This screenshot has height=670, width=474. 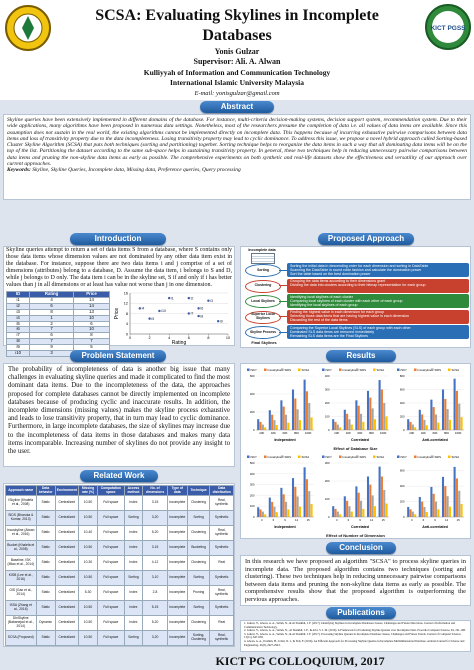 What do you see at coordinates (221, 638) in the screenshot?
I see `table-cell: Real, synthetic` at bounding box center [221, 638].